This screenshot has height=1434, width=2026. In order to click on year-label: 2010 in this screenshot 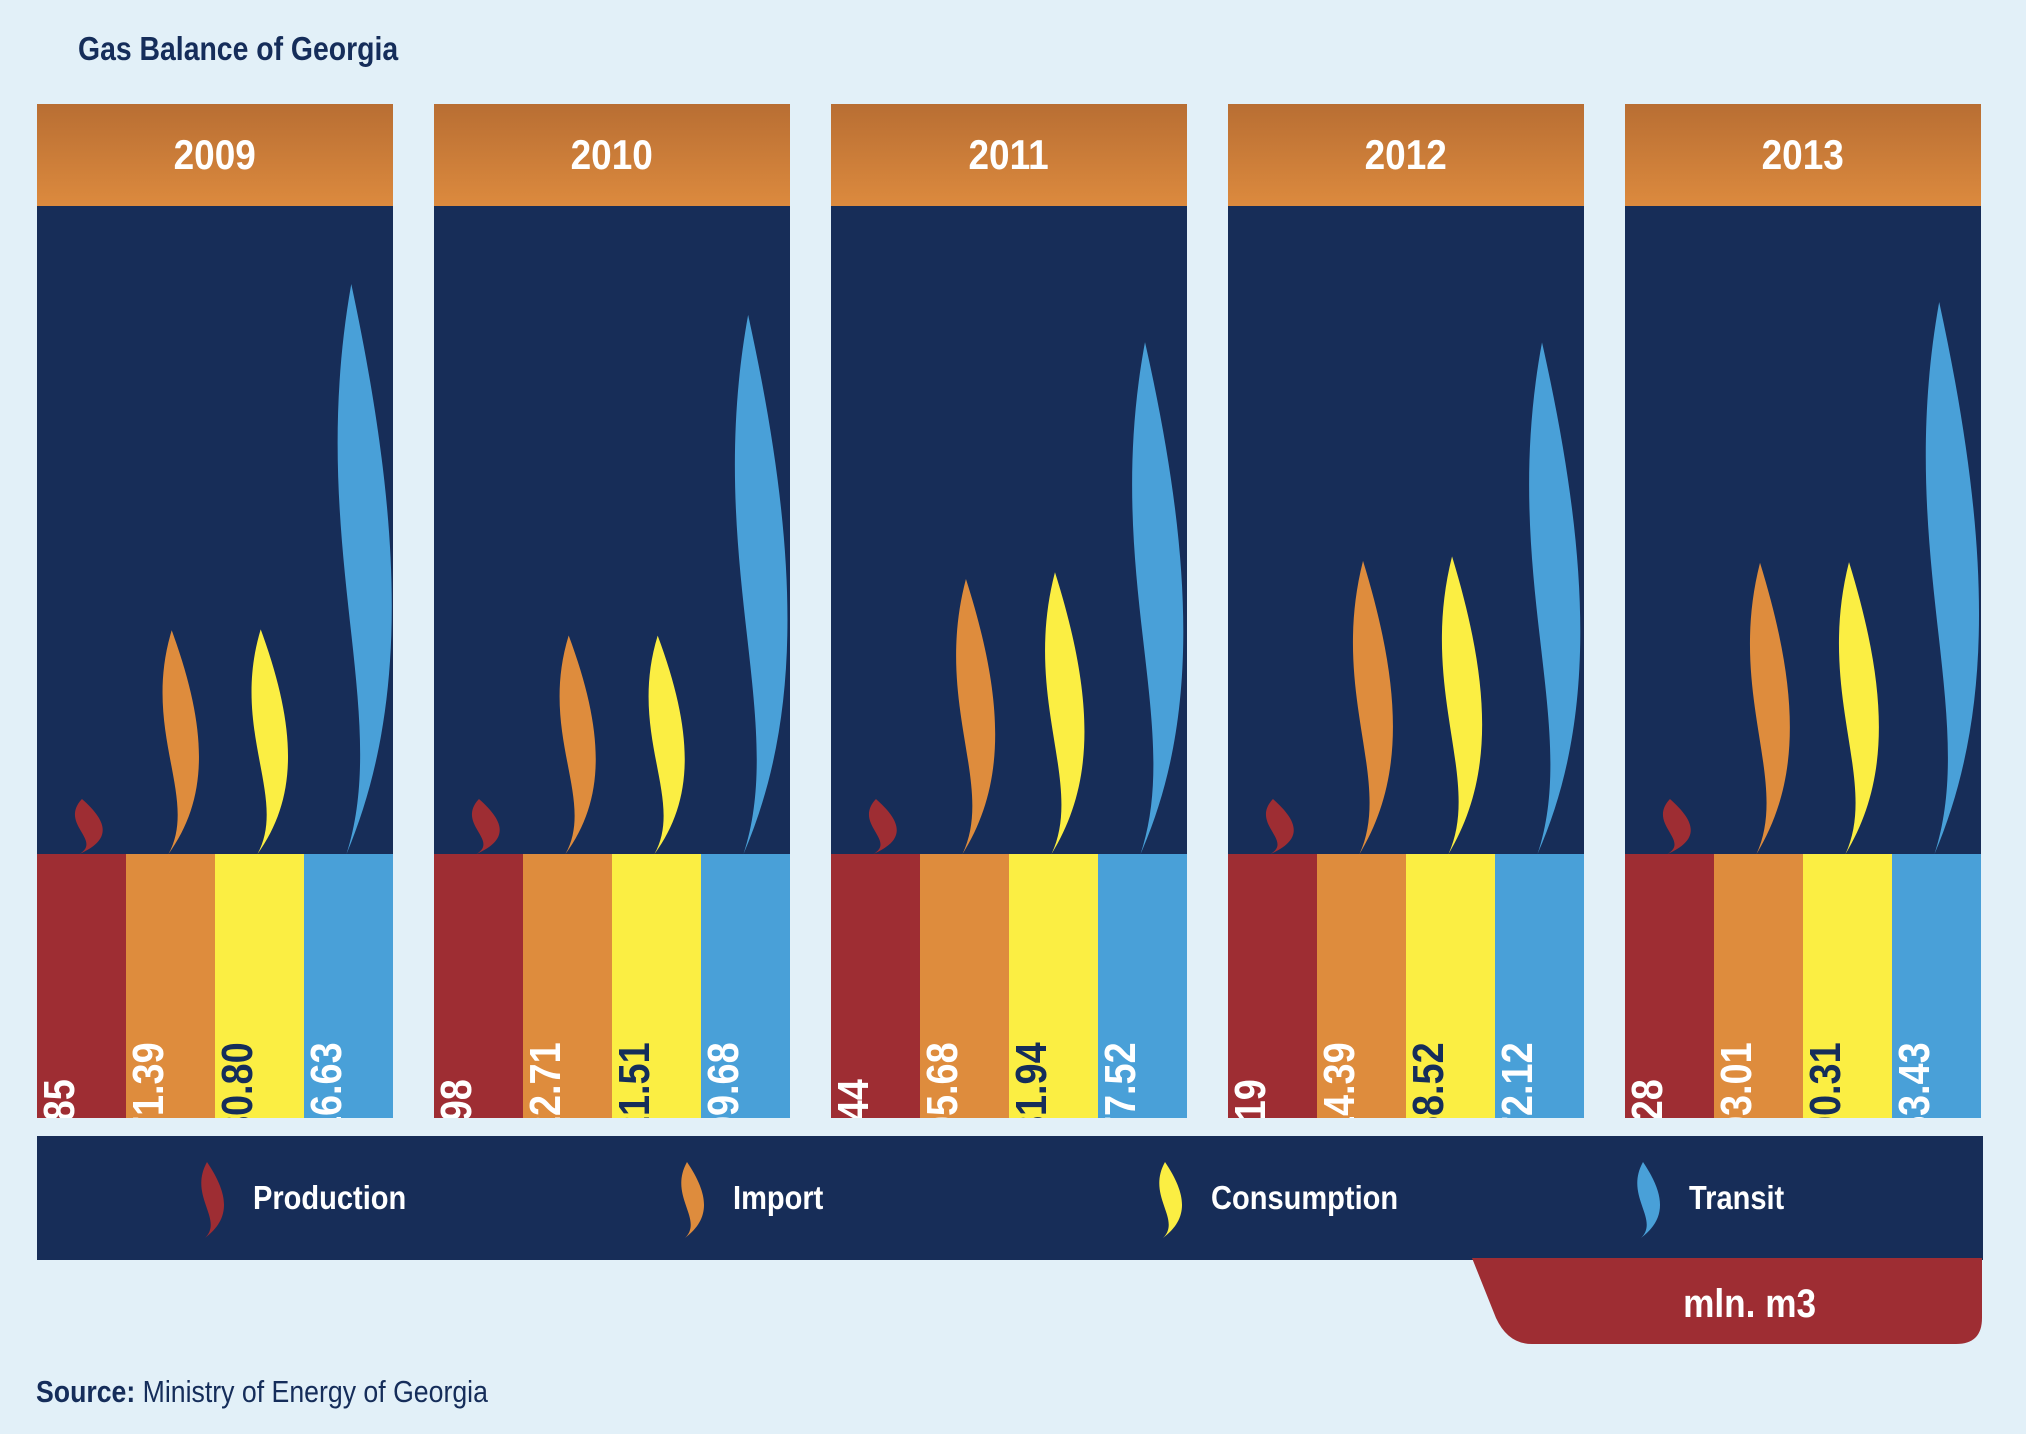, I will do `click(612, 154)`.